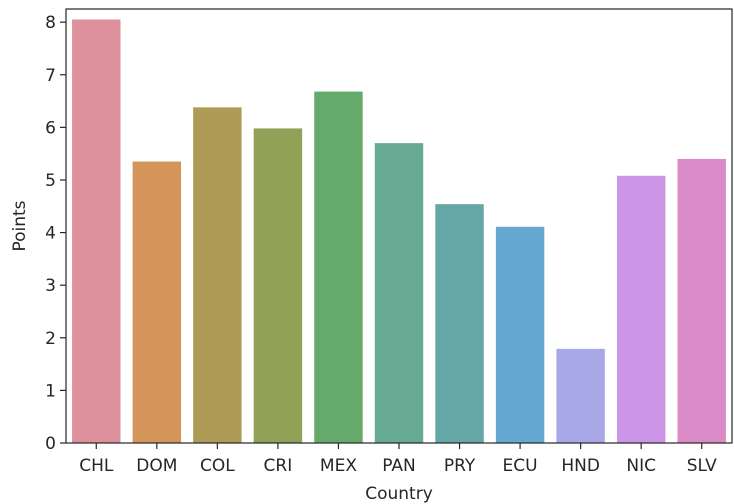 The width and height of the screenshot is (734, 504). I want to click on bar-mex, so click(338, 267).